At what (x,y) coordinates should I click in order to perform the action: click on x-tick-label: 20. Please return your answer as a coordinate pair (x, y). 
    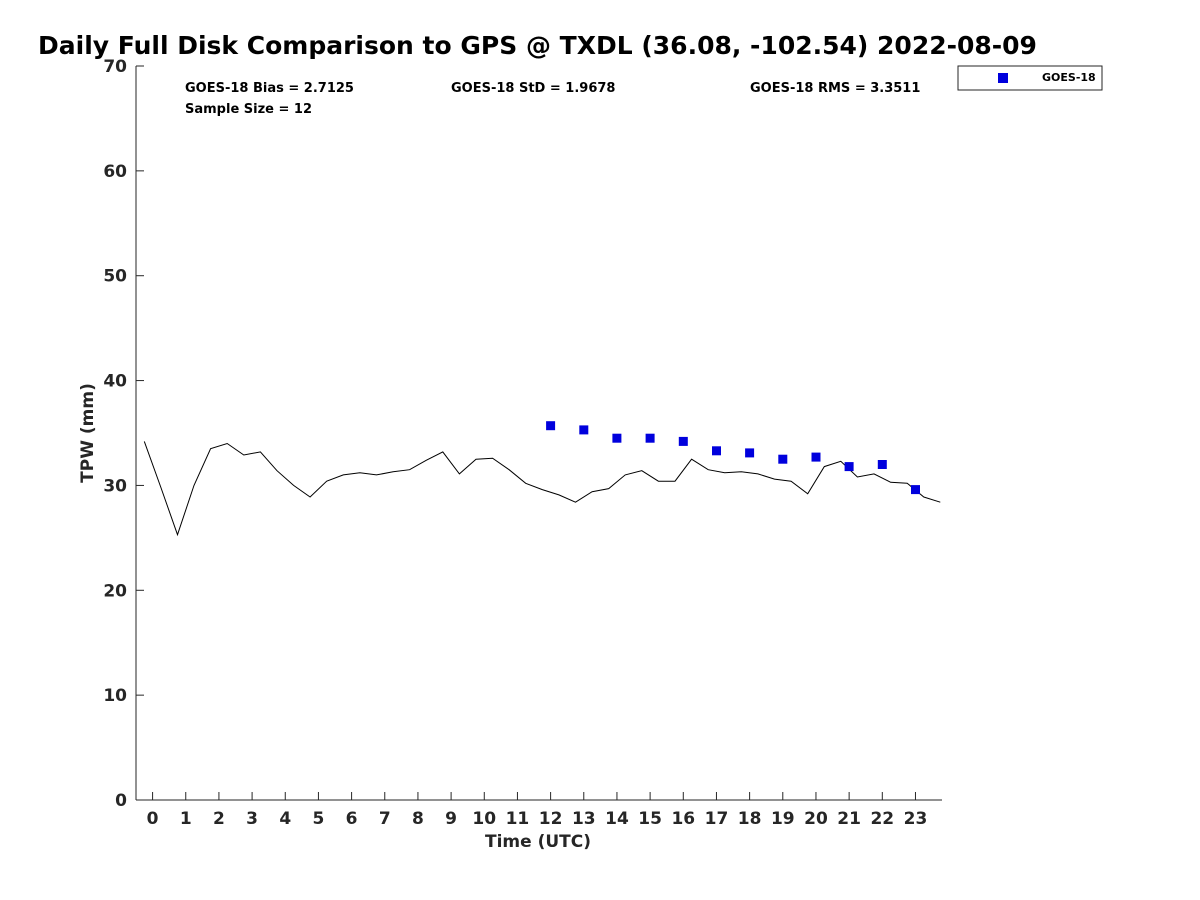
    Looking at the image, I should click on (816, 819).